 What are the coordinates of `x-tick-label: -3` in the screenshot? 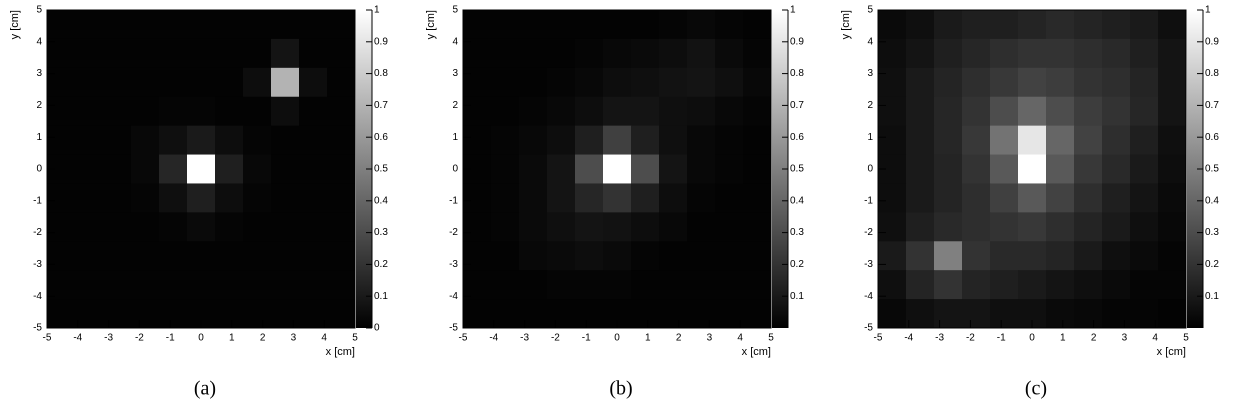 It's located at (108, 338).